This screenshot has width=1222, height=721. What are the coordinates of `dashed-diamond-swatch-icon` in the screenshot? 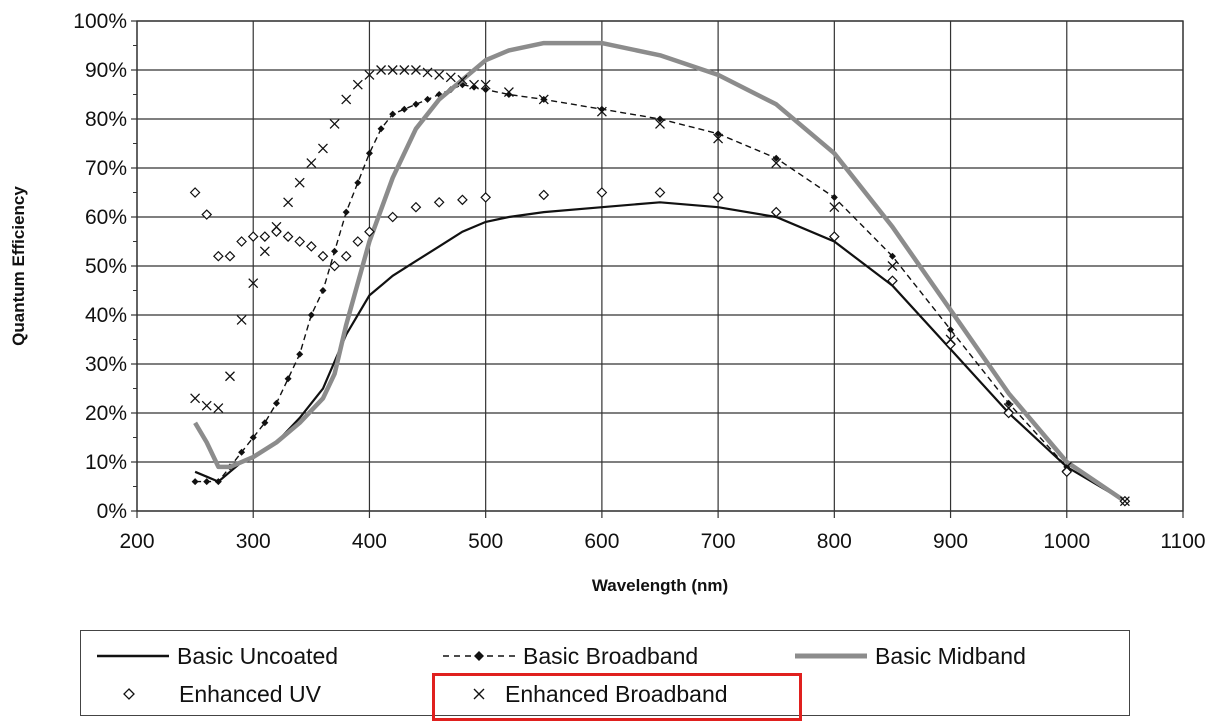 It's located at (479, 656).